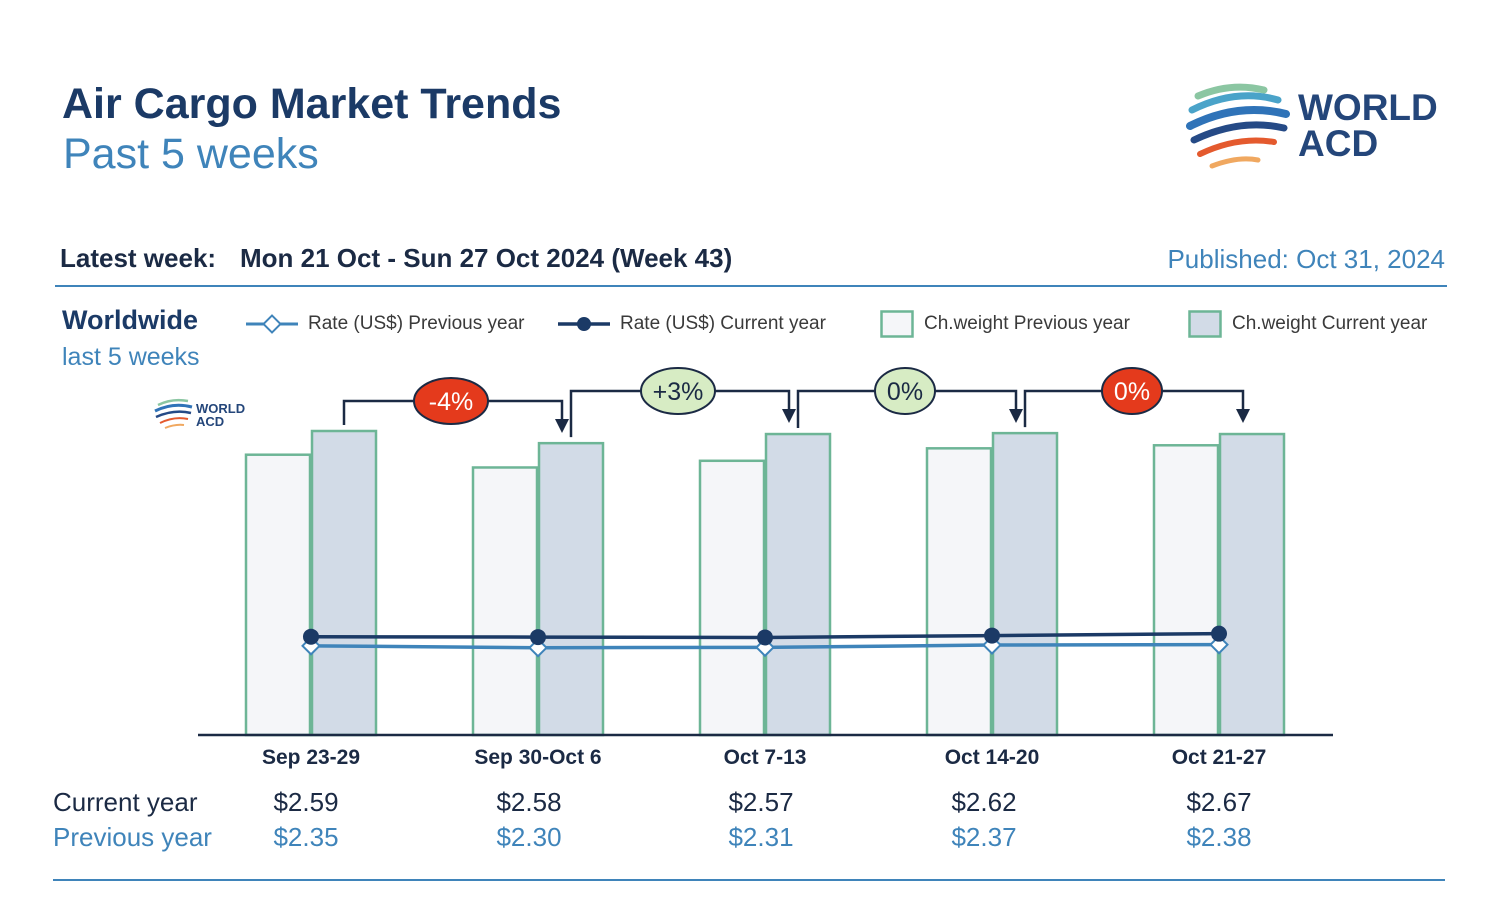 The image size is (1500, 902). Describe the element at coordinates (992, 757) in the screenshot. I see `x-tick-label: Oct 14-20` at that location.